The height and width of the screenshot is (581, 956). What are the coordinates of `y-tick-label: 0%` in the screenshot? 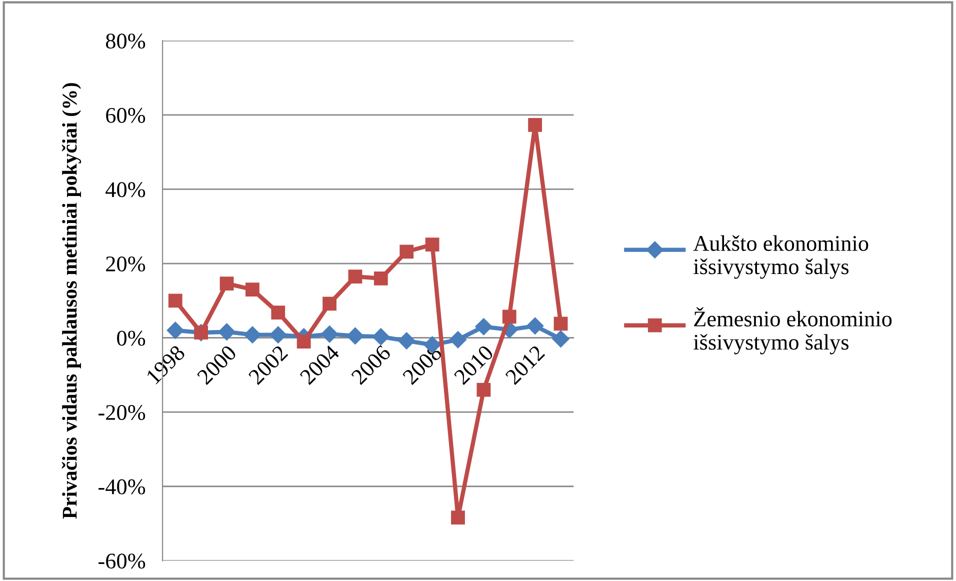 It's located at (131, 338).